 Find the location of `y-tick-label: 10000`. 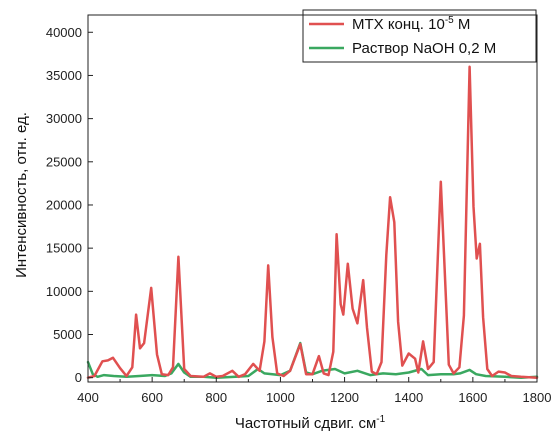

y-tick-label: 10000 is located at coordinates (64, 291).